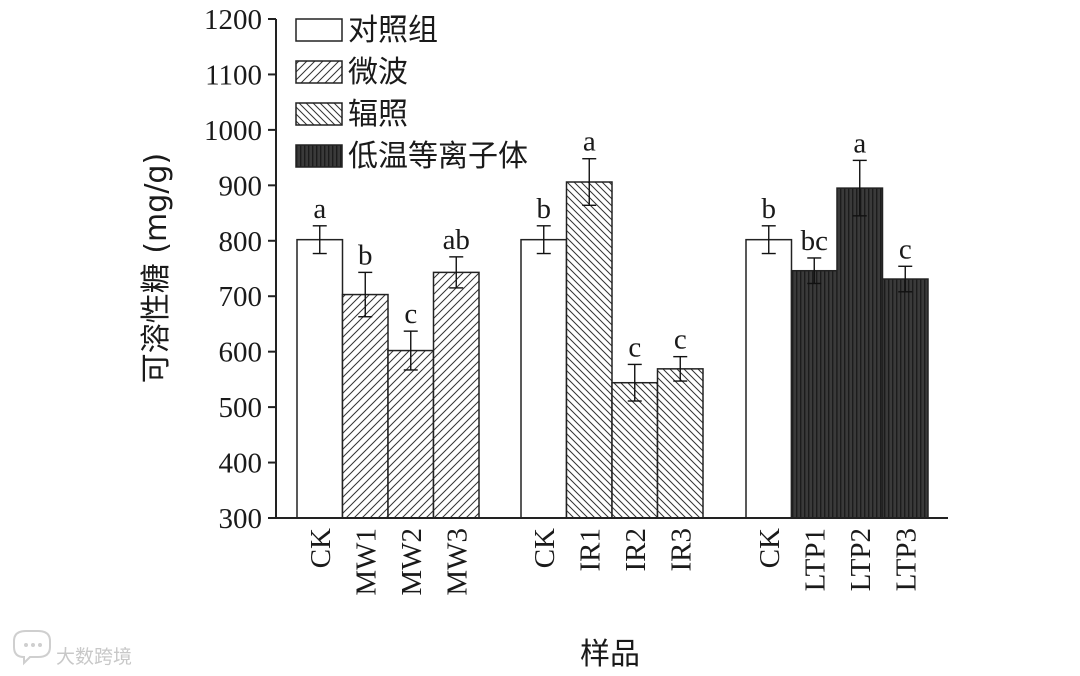 This screenshot has height=676, width=1080. What do you see at coordinates (241, 464) in the screenshot?
I see `y-tick-label: 400` at bounding box center [241, 464].